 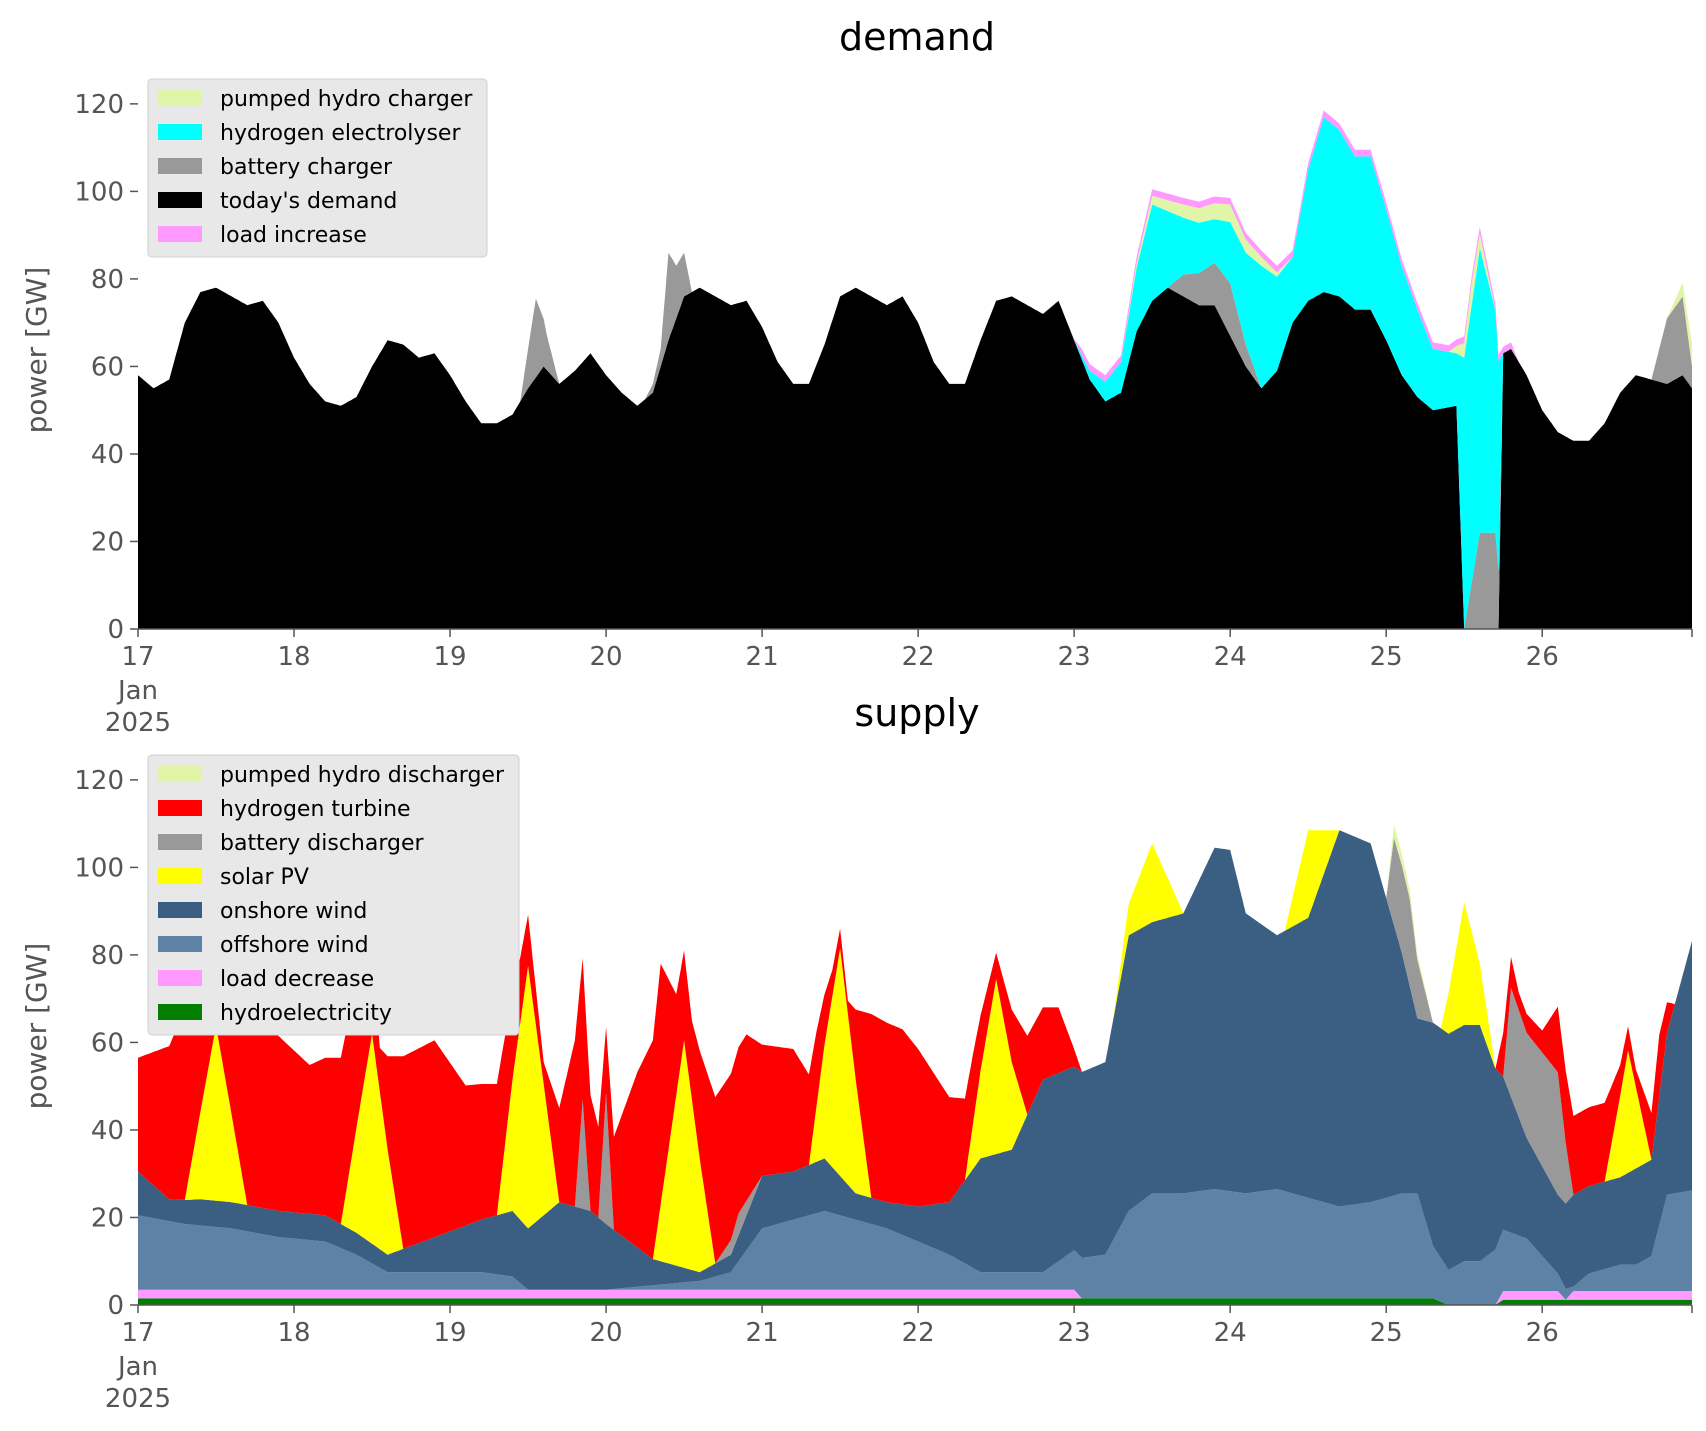 I want to click on legend-label: hydroelectricity, so click(x=306, y=1013).